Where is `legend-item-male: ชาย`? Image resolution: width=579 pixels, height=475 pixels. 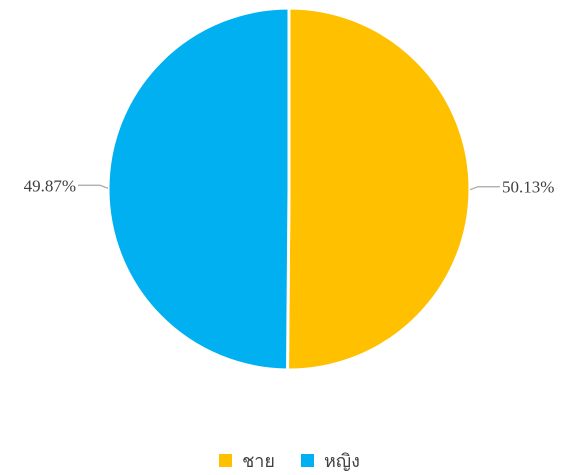 legend-item-male: ชาย is located at coordinates (247, 460).